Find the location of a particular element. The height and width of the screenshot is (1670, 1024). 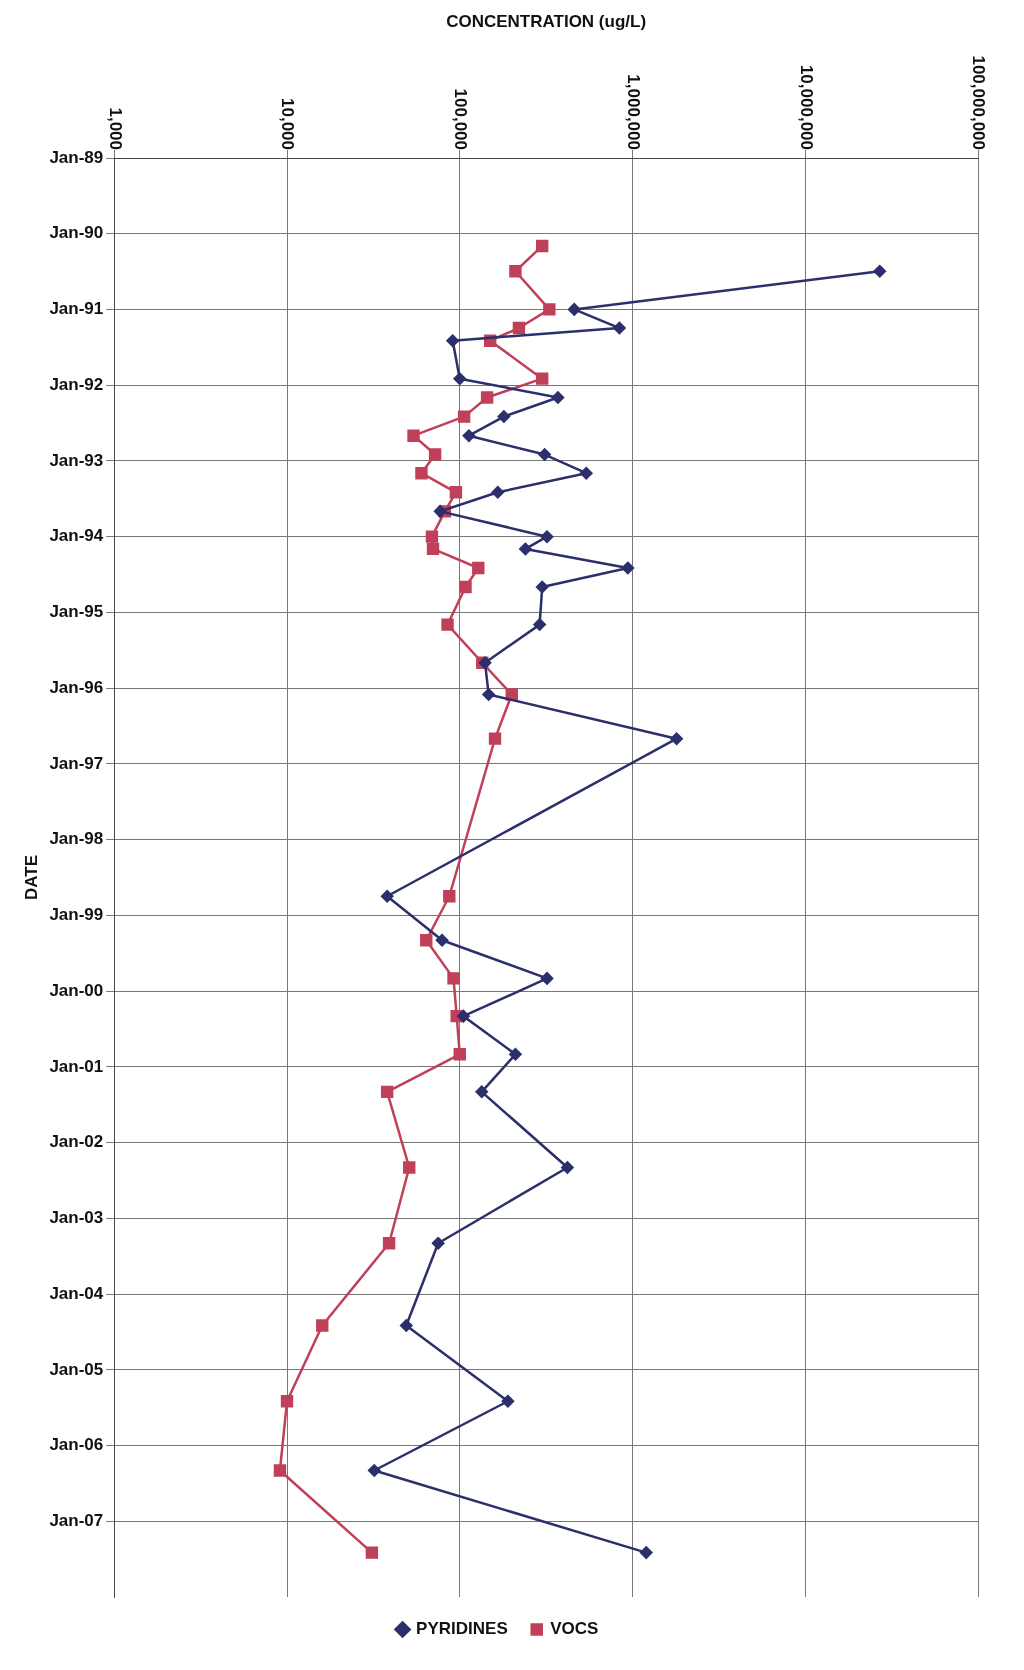

x-tick-label: 100,000 is located at coordinates (461, 119).